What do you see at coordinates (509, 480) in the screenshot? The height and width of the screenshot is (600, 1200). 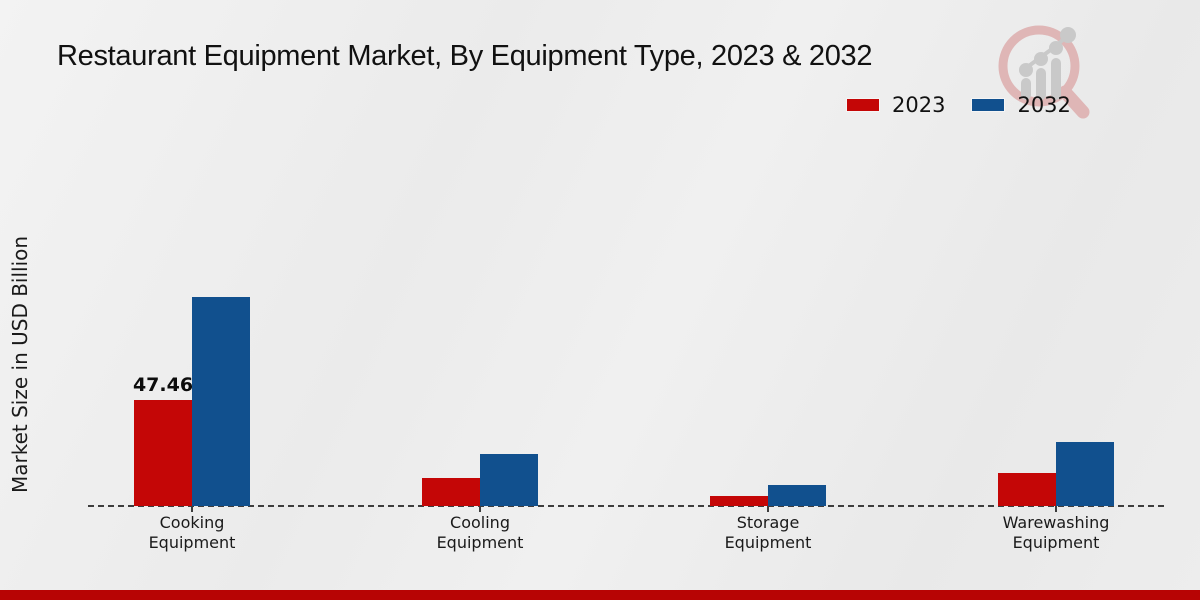 I see `bar-2032-cooling-equipment` at bounding box center [509, 480].